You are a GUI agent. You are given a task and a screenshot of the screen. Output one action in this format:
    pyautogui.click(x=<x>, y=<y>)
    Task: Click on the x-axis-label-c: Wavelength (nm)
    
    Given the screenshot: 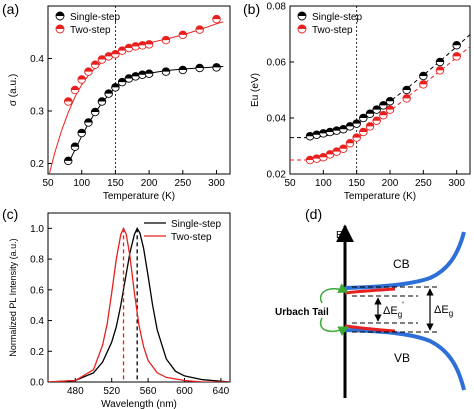 What is the action you would take?
    pyautogui.click(x=139, y=404)
    